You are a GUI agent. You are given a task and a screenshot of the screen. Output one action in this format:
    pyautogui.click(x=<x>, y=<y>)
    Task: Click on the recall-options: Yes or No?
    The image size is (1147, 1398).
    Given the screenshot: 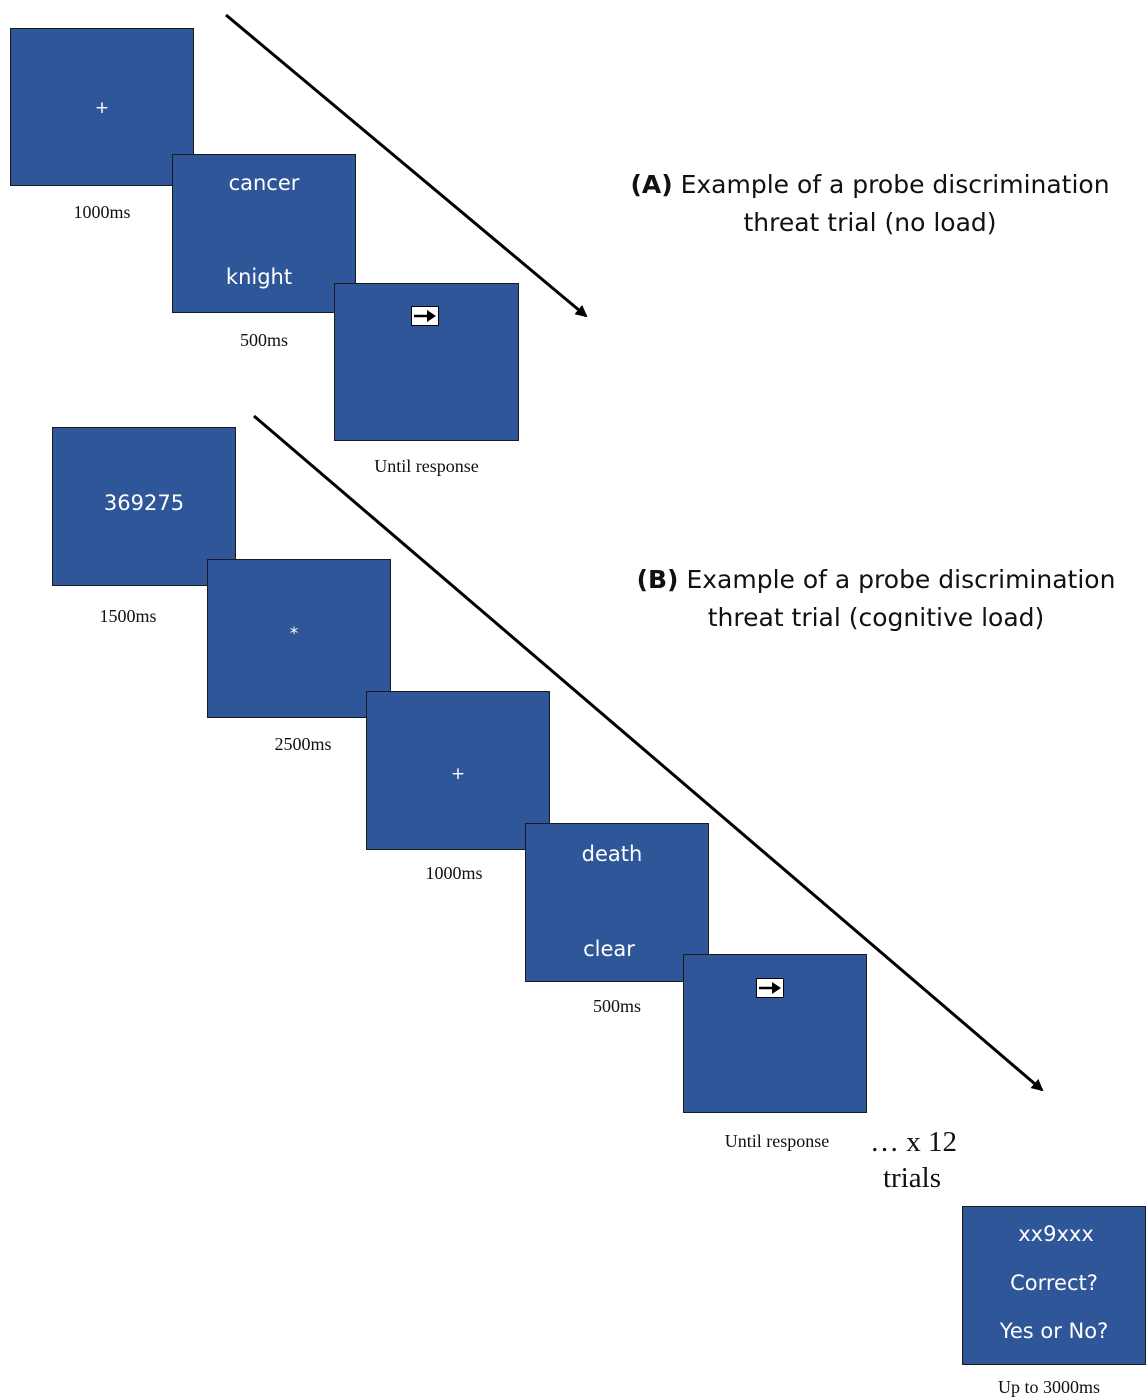 What is the action you would take?
    pyautogui.click(x=1054, y=1331)
    